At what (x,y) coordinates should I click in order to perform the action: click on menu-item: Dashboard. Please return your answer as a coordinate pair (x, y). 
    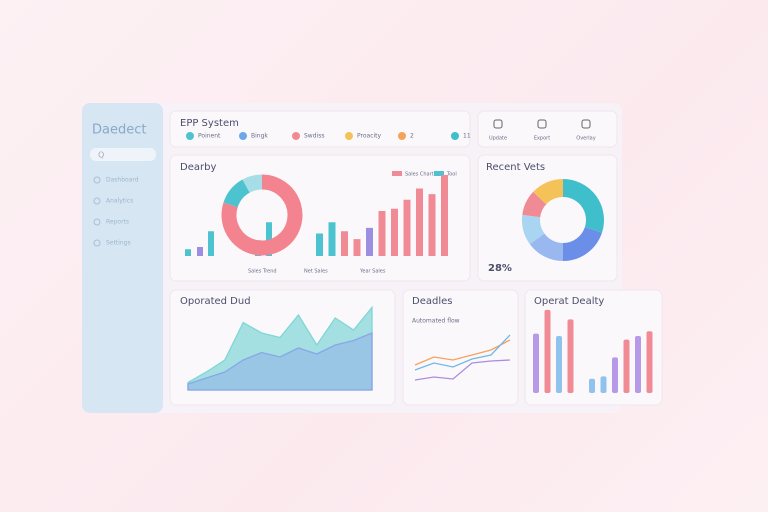
    Looking at the image, I should click on (122, 180).